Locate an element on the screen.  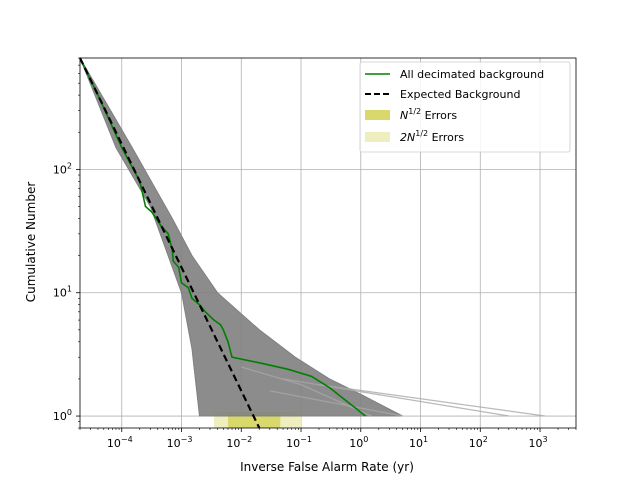
y-tick-label: 10⁰ is located at coordinates (62, 415).